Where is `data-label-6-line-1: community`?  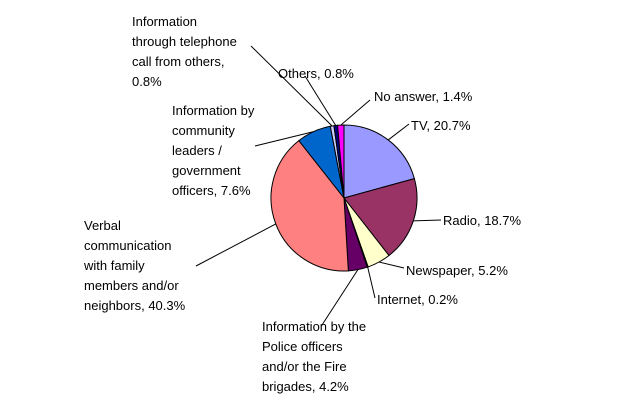 data-label-6-line-1: community is located at coordinates (203, 130).